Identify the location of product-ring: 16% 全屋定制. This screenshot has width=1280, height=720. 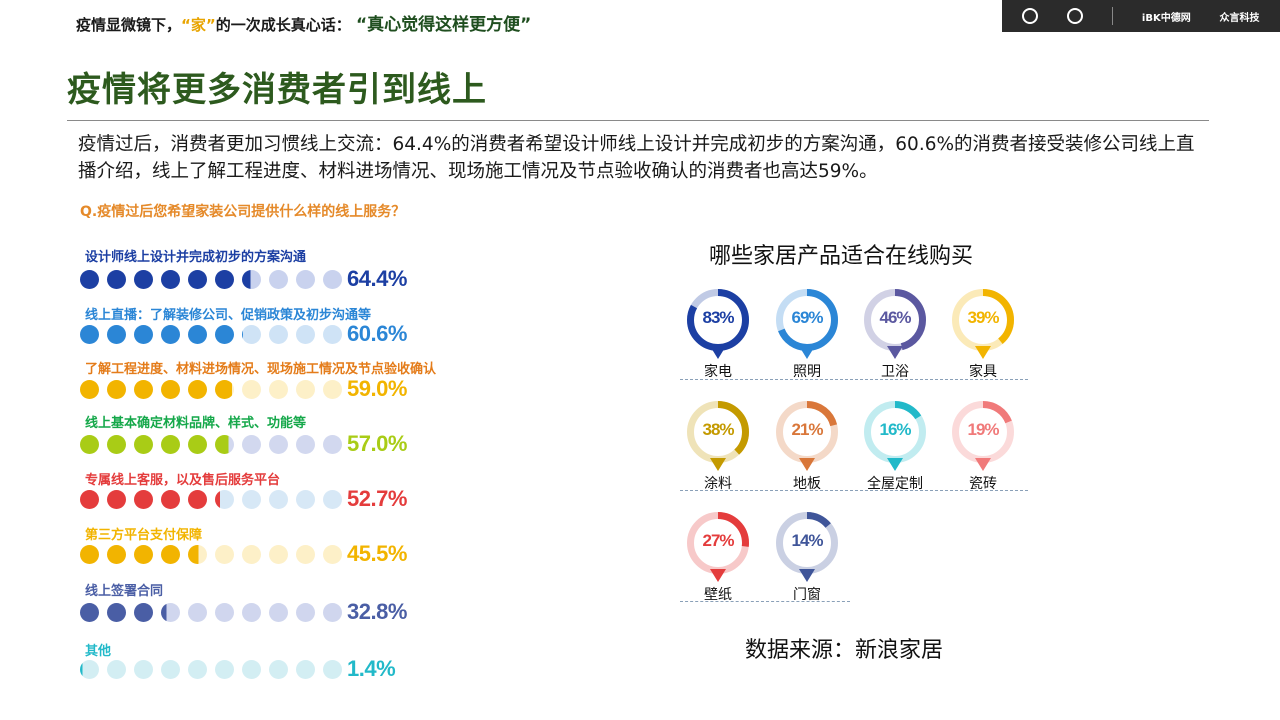
(895, 446).